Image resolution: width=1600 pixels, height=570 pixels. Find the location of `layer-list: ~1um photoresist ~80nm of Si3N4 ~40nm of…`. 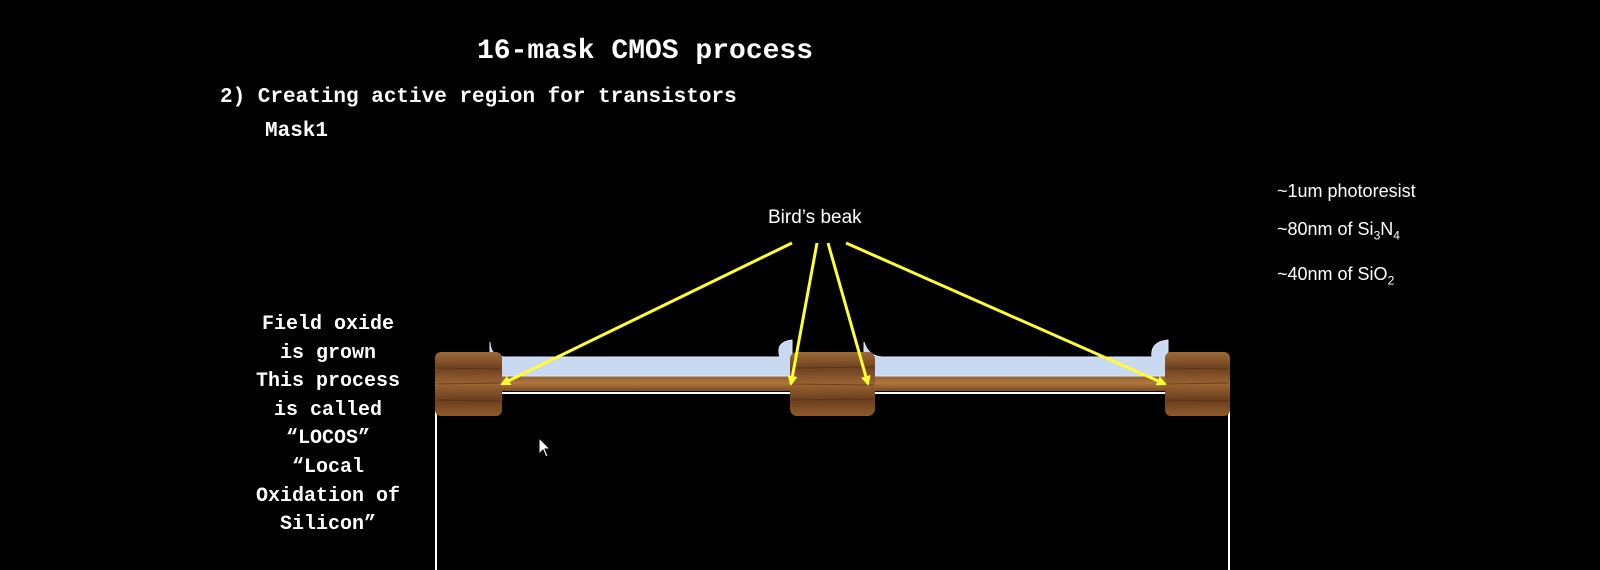

layer-list: ~1um photoresist ~80nm of Si3N4 ~40nm of… is located at coordinates (1346, 235).